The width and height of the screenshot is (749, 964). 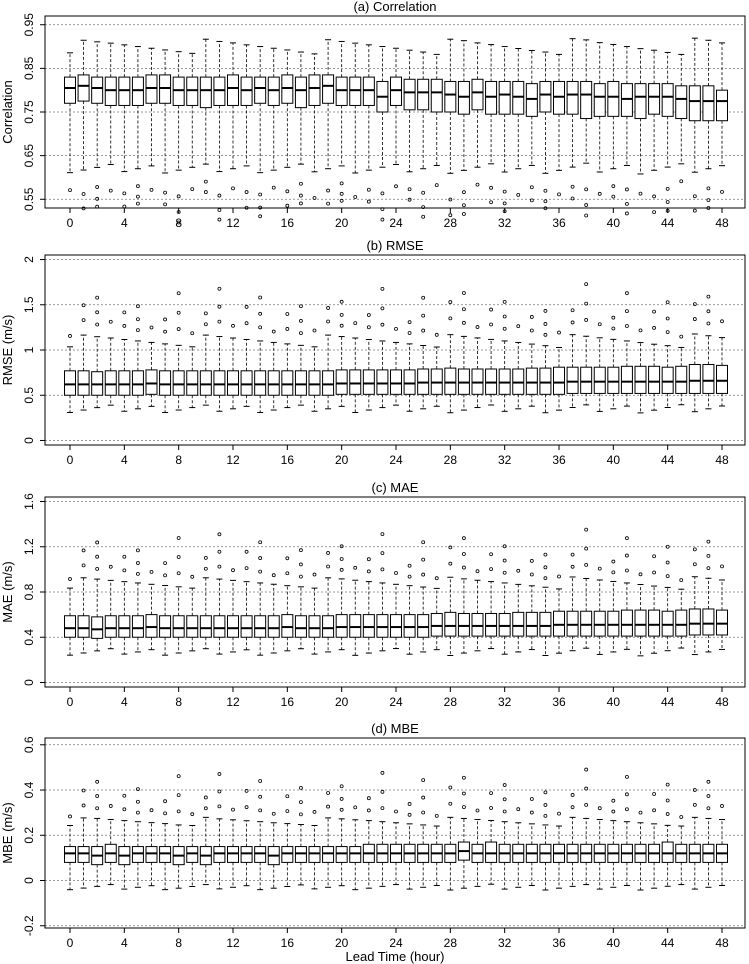 What do you see at coordinates (505, 460) in the screenshot?
I see `x-tick-label: 32` at bounding box center [505, 460].